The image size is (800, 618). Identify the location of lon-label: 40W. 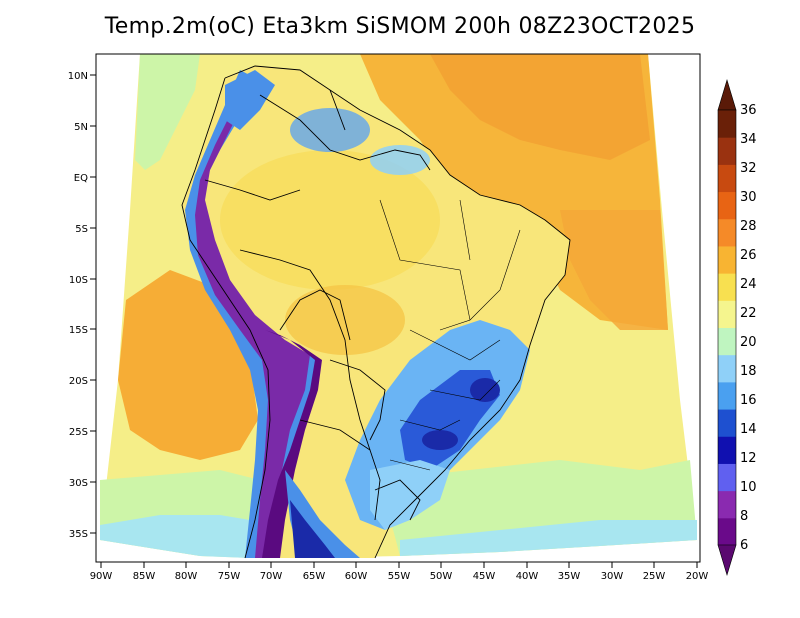
(527, 576).